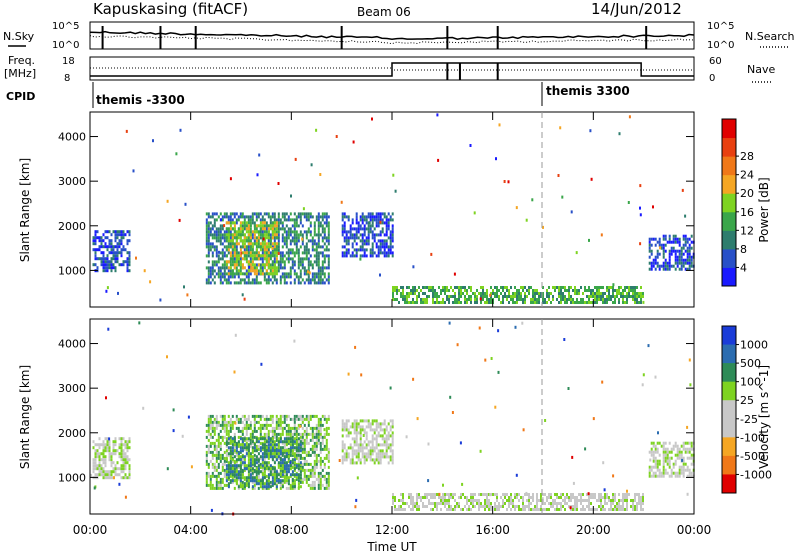 This screenshot has width=800, height=554. I want to click on nsky-tick-bottom: 10^0, so click(65, 45).